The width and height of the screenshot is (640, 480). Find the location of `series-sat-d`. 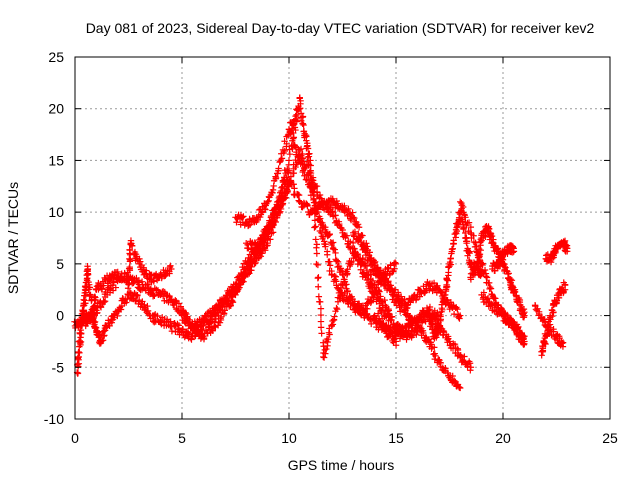

series-sat-d is located at coordinates (294, 254).